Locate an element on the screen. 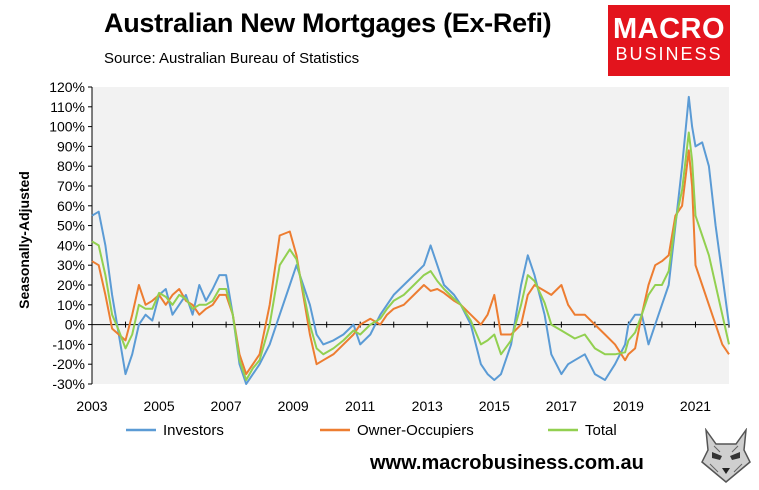 This screenshot has width=759, height=490. legend: Investors Owner-Occupiers Total is located at coordinates (371, 430).